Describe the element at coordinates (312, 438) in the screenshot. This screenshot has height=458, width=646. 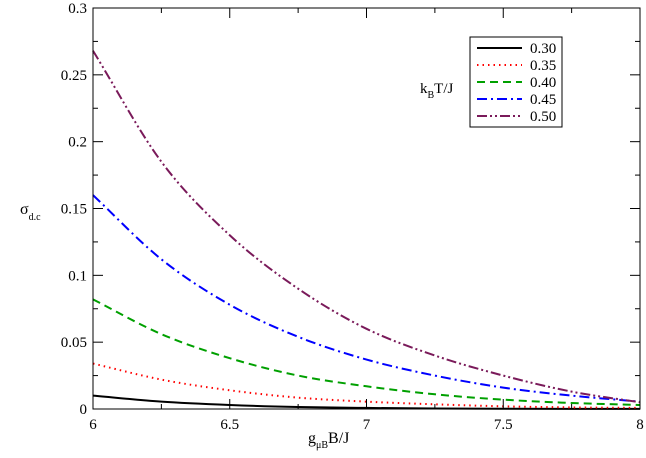
I see `x-axis-title-main1: g` at that location.